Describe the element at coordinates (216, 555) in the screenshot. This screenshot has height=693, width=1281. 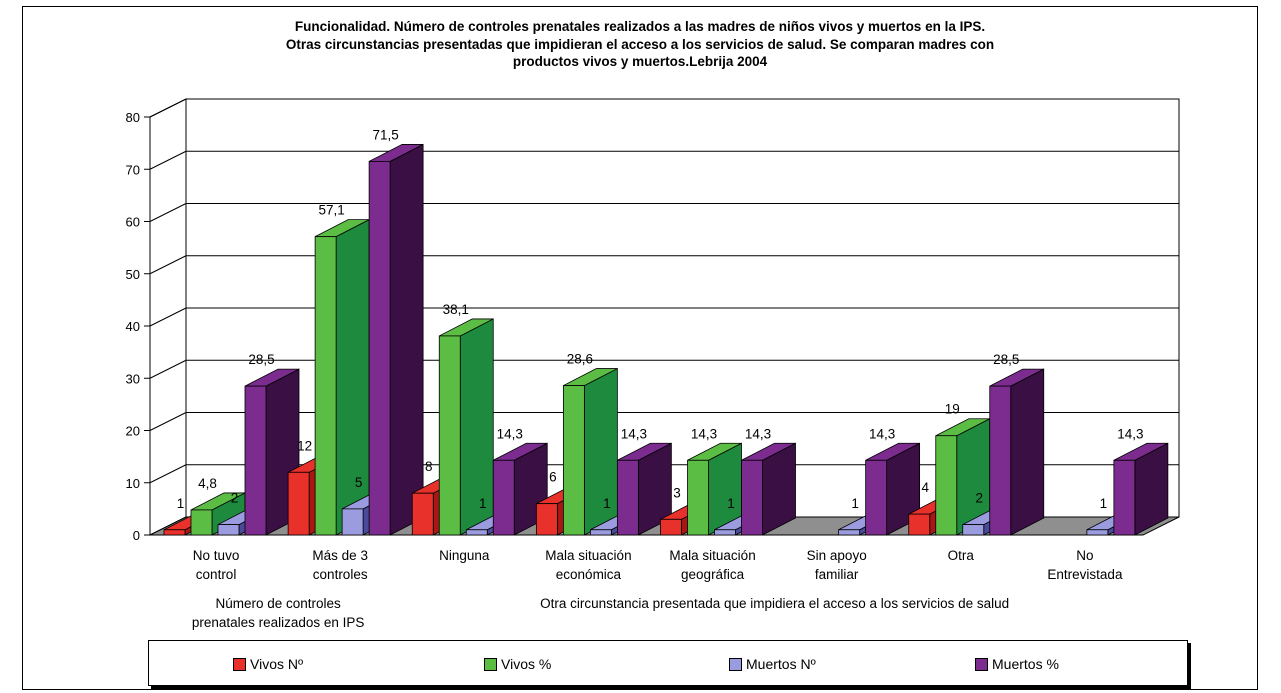
I see `category-label: No tuvo` at that location.